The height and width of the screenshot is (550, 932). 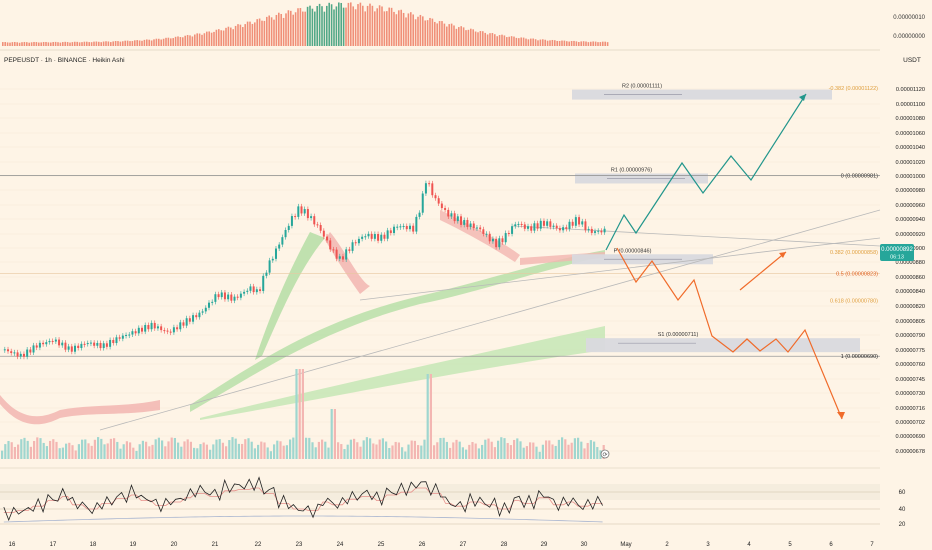 What do you see at coordinates (910, 351) in the screenshot?
I see `price-tick-label: 0.00000775` at bounding box center [910, 351].